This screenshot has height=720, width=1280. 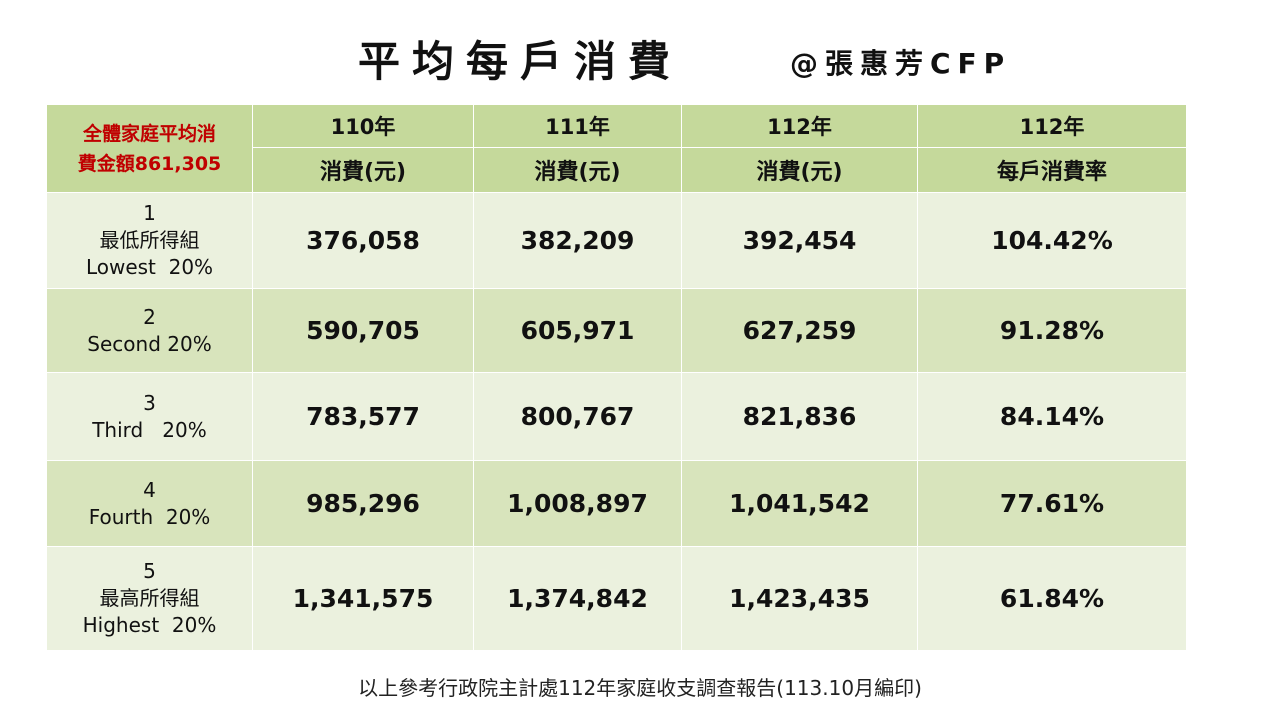 What do you see at coordinates (149, 316) in the screenshot?
I see `row-label-line: 2` at bounding box center [149, 316].